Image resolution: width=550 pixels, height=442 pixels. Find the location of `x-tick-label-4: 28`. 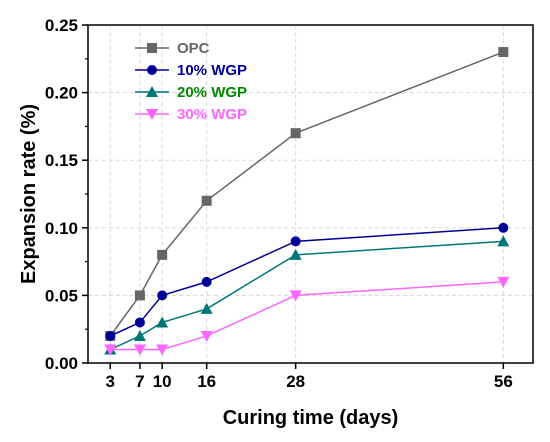

x-tick-label-4: 28 is located at coordinates (295, 381).